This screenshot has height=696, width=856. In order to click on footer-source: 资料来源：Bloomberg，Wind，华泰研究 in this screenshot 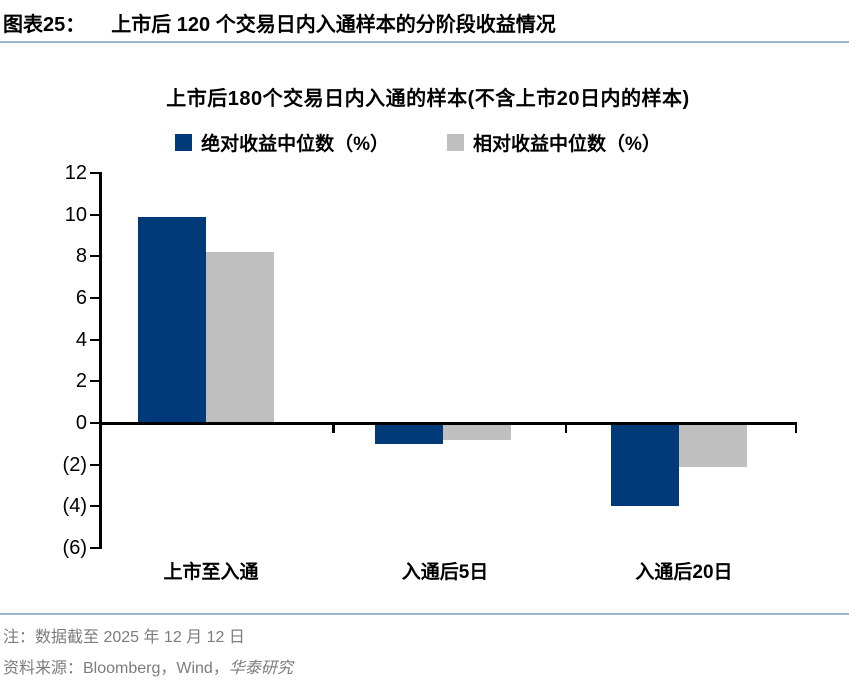, I will do `click(148, 666)`.